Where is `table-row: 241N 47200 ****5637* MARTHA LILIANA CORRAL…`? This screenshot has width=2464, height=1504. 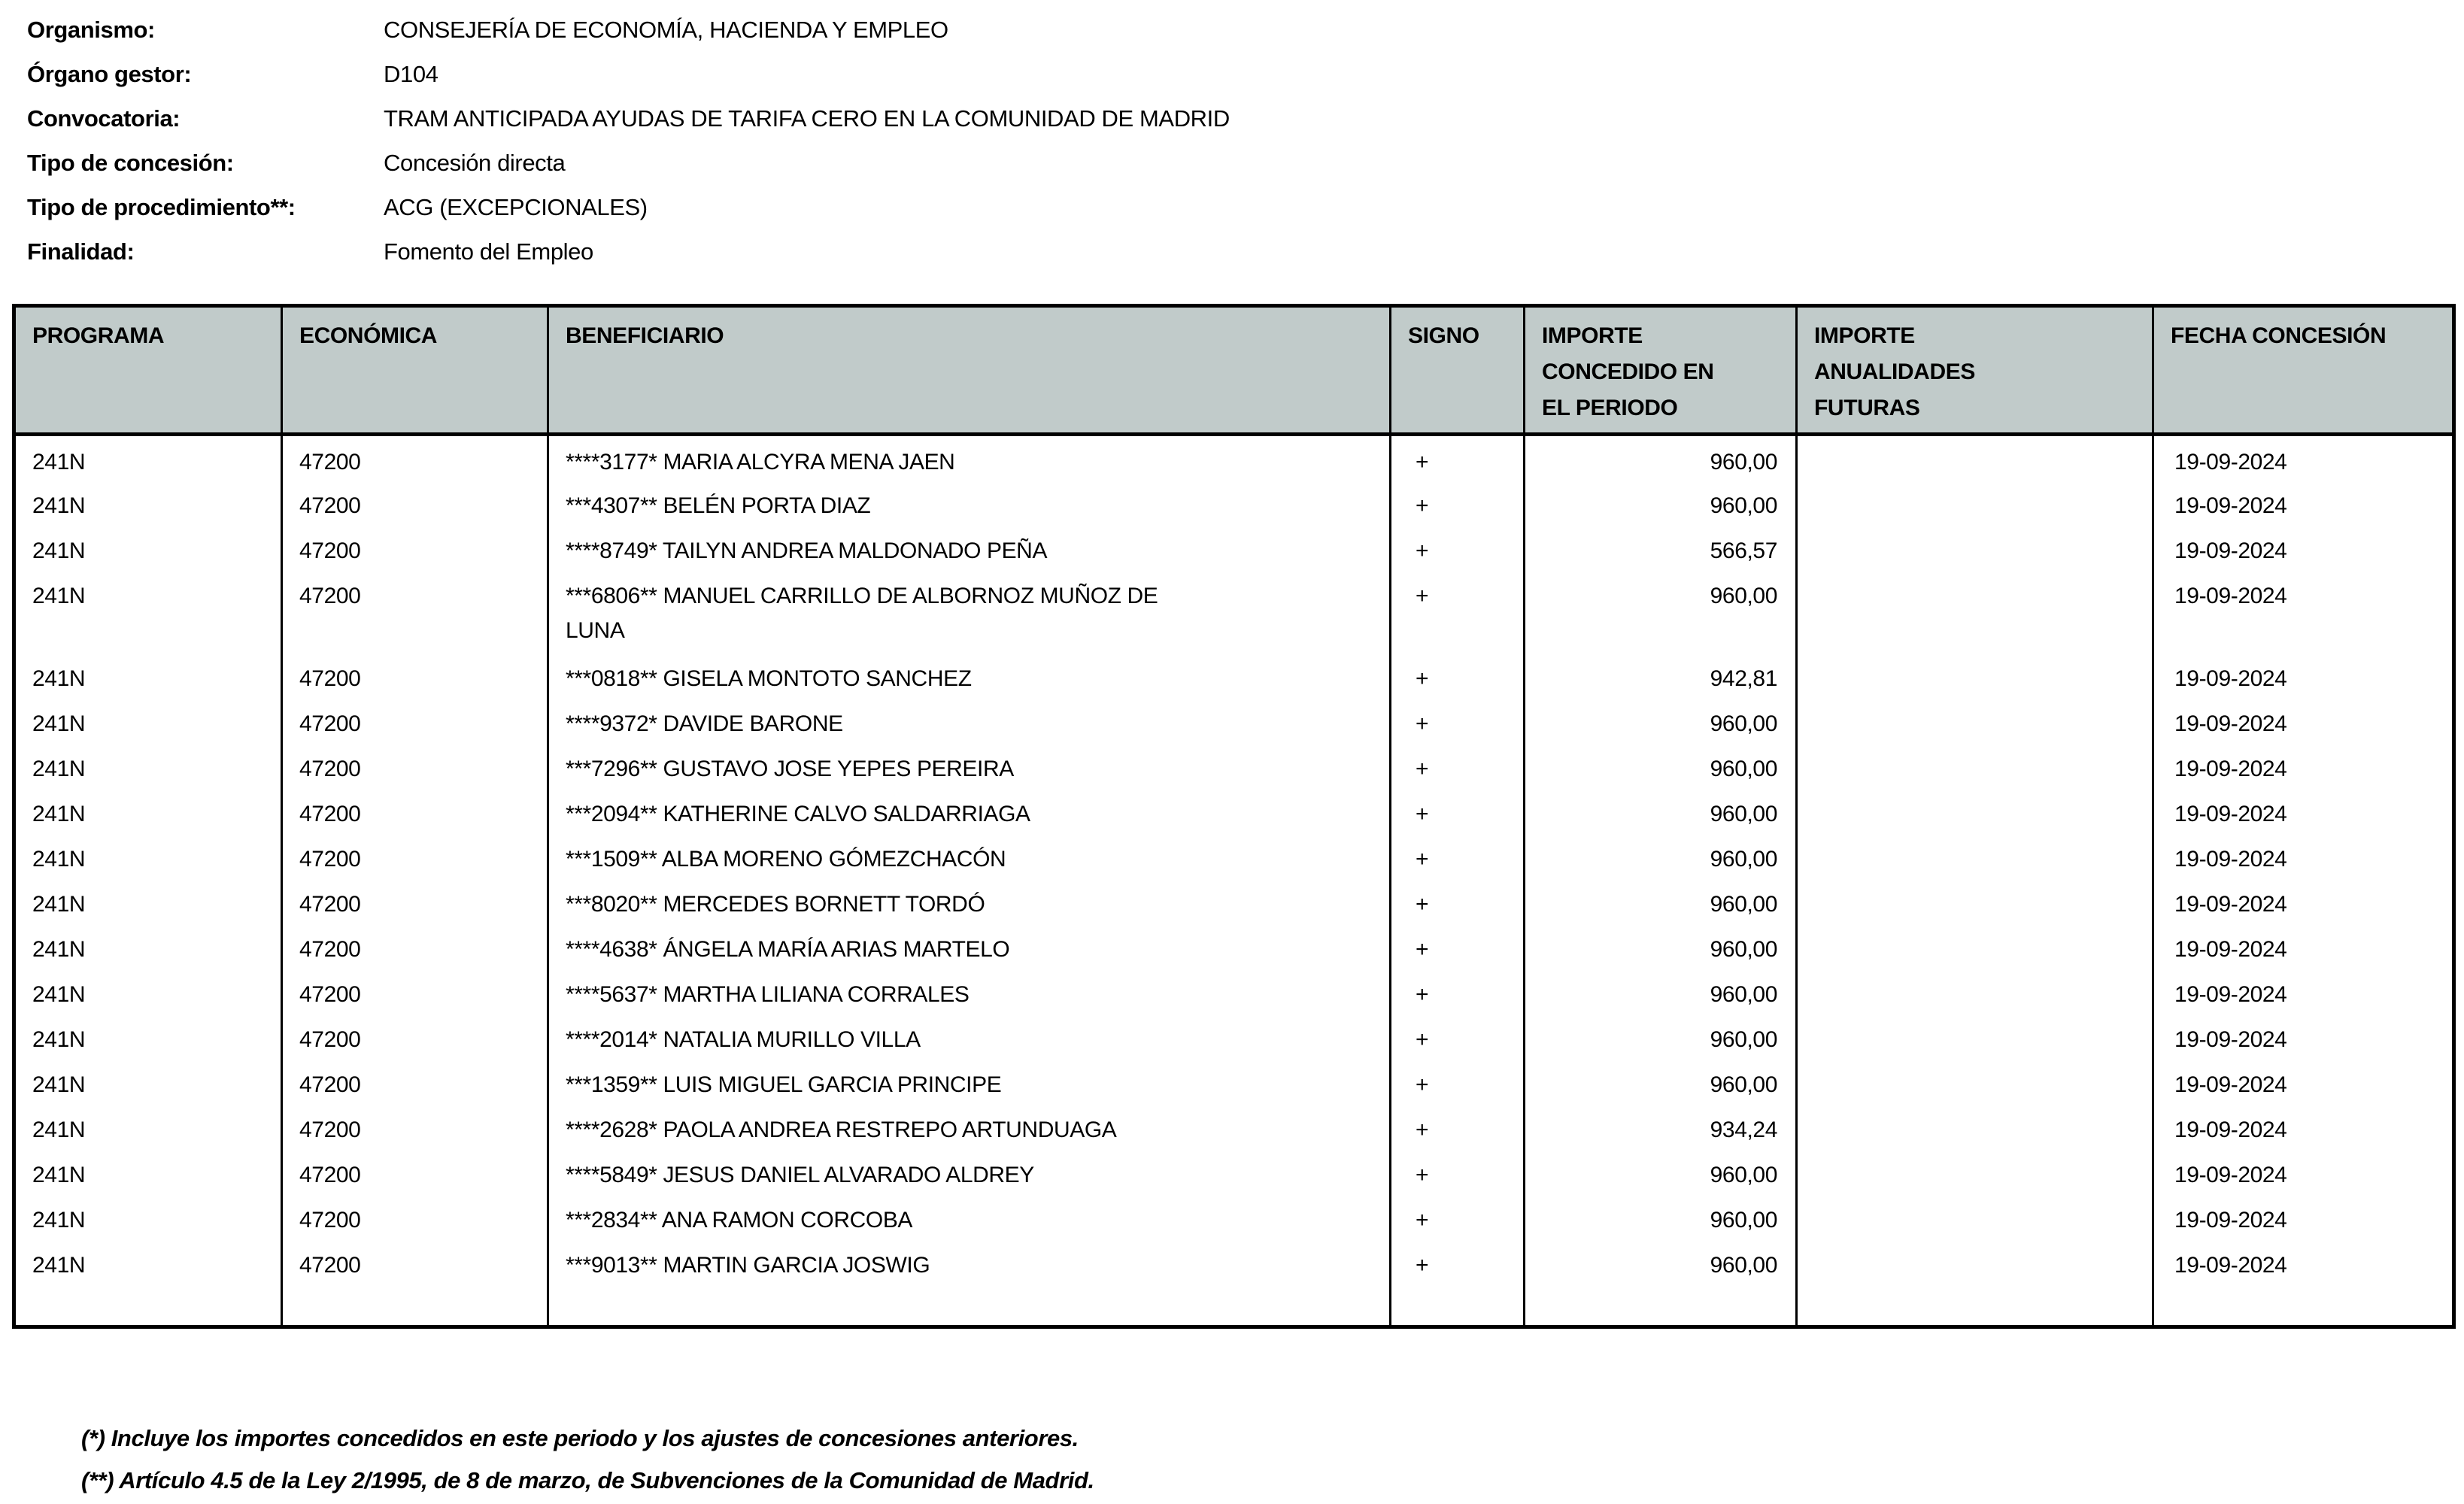
table-row: 241N 47200 ****5637* MARTHA LILIANA CORRAL… is located at coordinates (1234, 991).